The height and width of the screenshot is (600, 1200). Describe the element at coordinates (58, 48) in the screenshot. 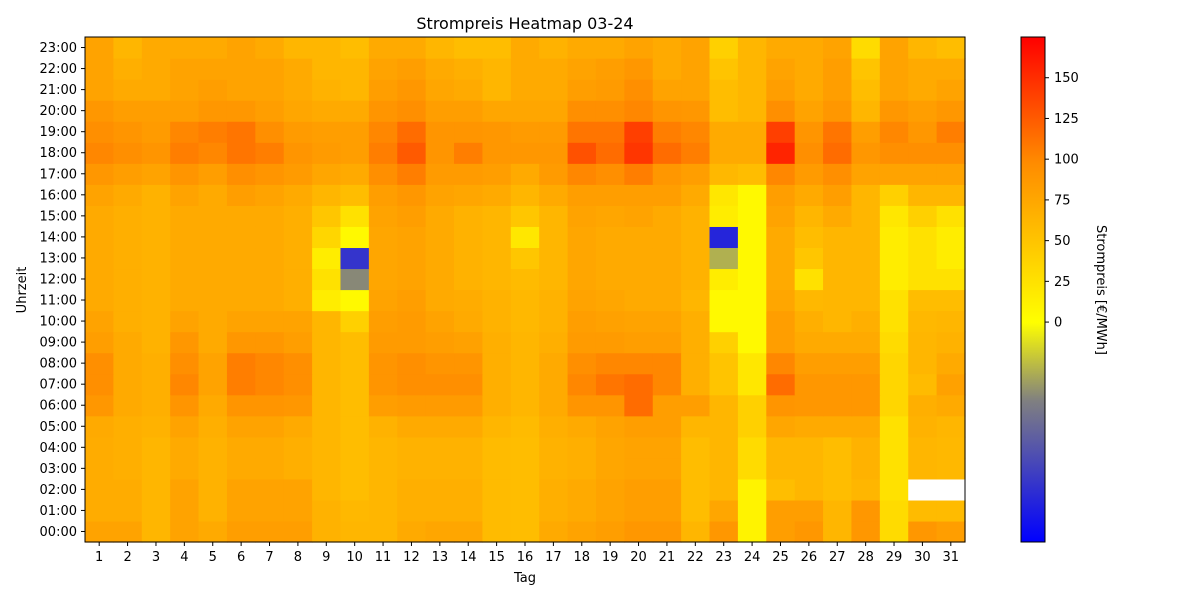

I see `y-tick-label: 23:00` at that location.